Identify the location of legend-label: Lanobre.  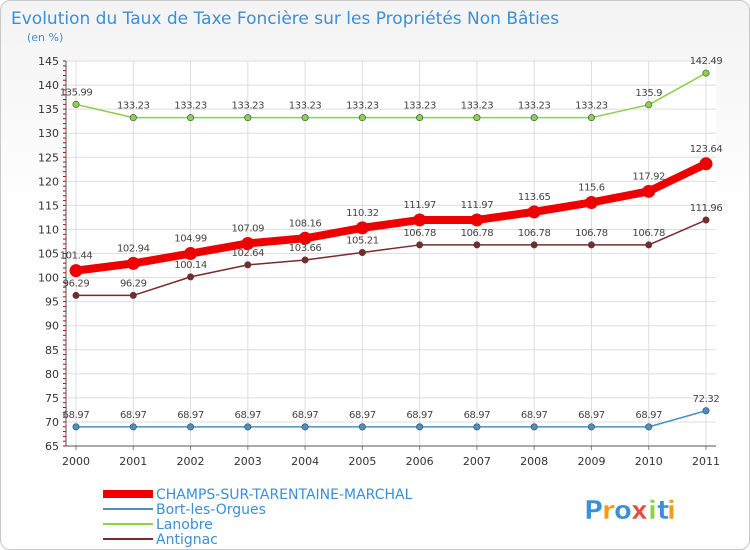
(184, 525).